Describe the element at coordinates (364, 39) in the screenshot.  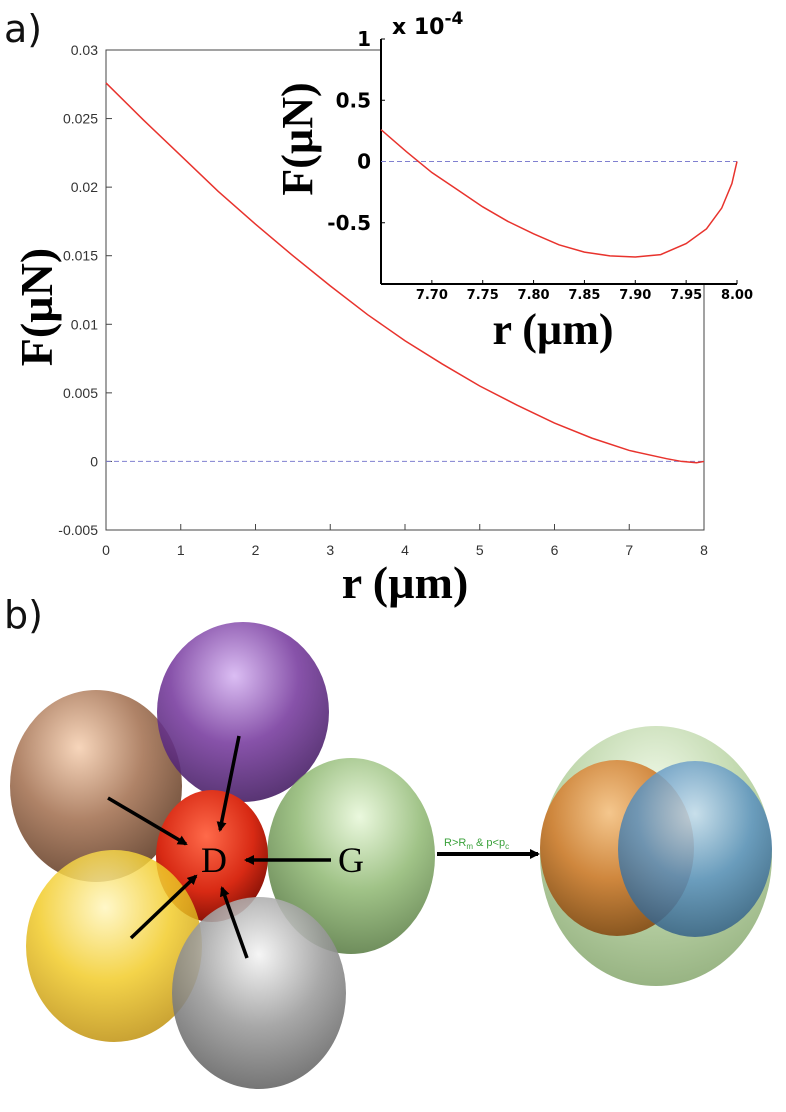
I see `y-tick-label: 1` at that location.